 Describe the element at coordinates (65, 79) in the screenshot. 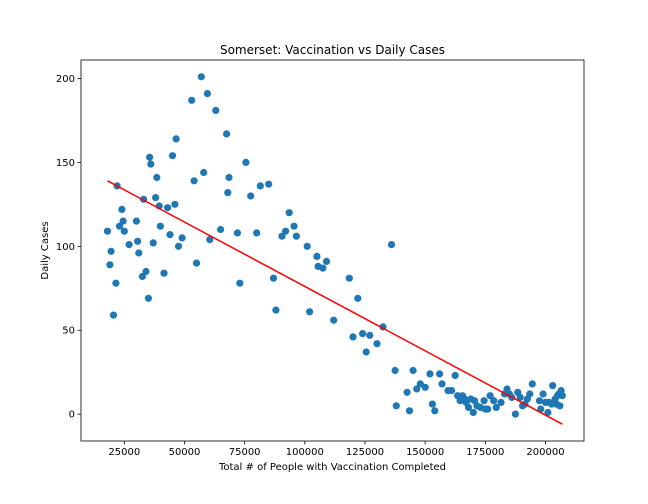

I see `y-tick-label-4: 200` at that location.